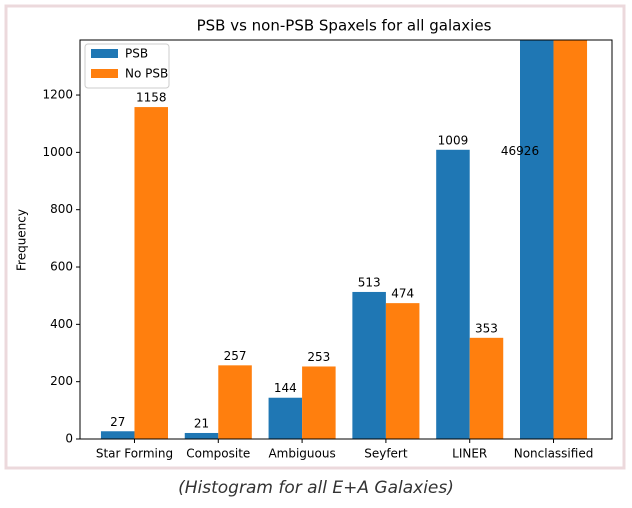 The height and width of the screenshot is (508, 632). What do you see at coordinates (285, 388) in the screenshot?
I see `value-label: 144` at bounding box center [285, 388].